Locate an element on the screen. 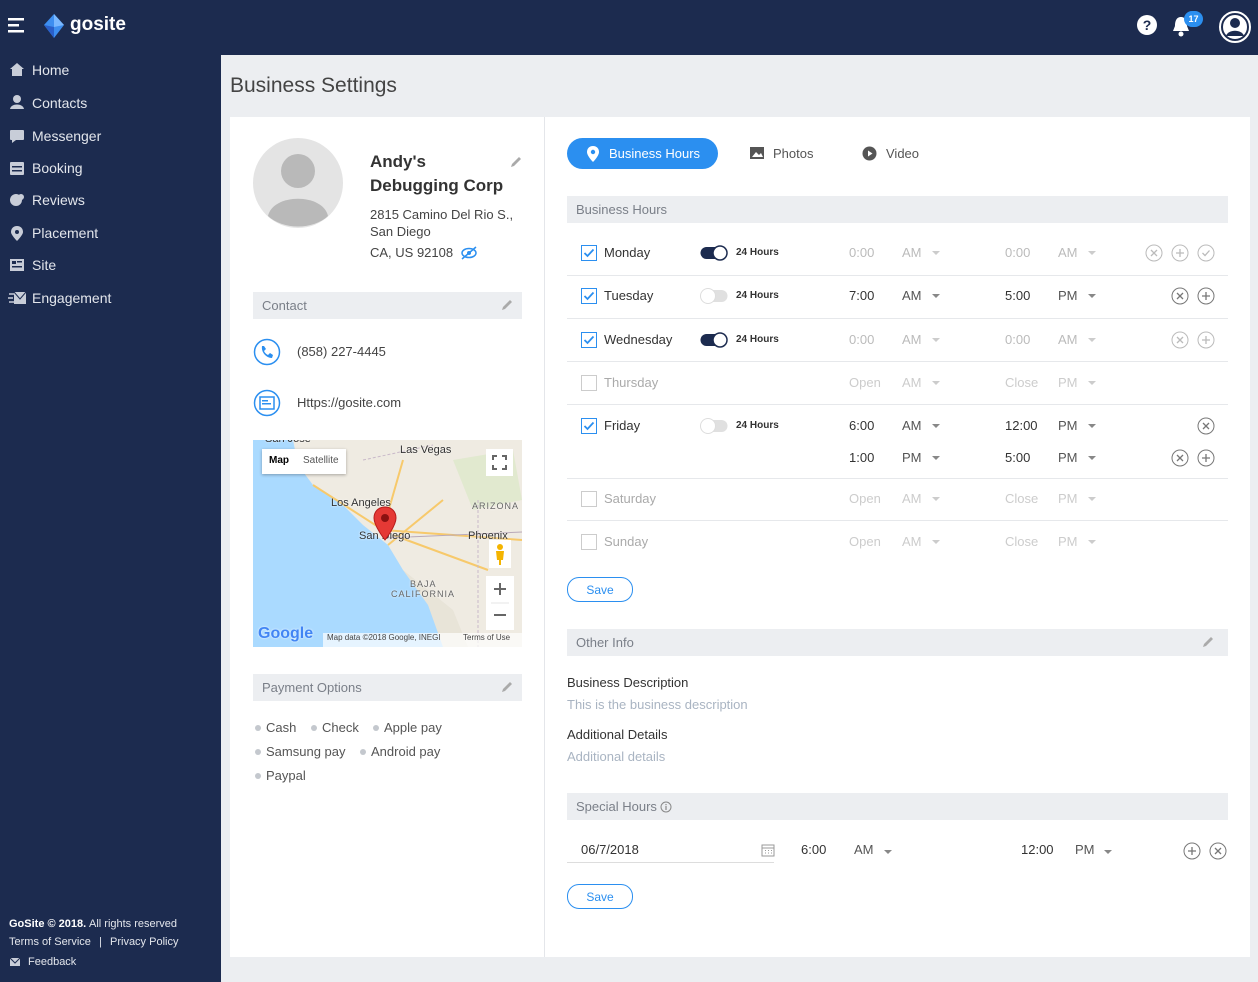 This screenshot has width=1258, height=982. nav-item: Site is located at coordinates (110, 265).